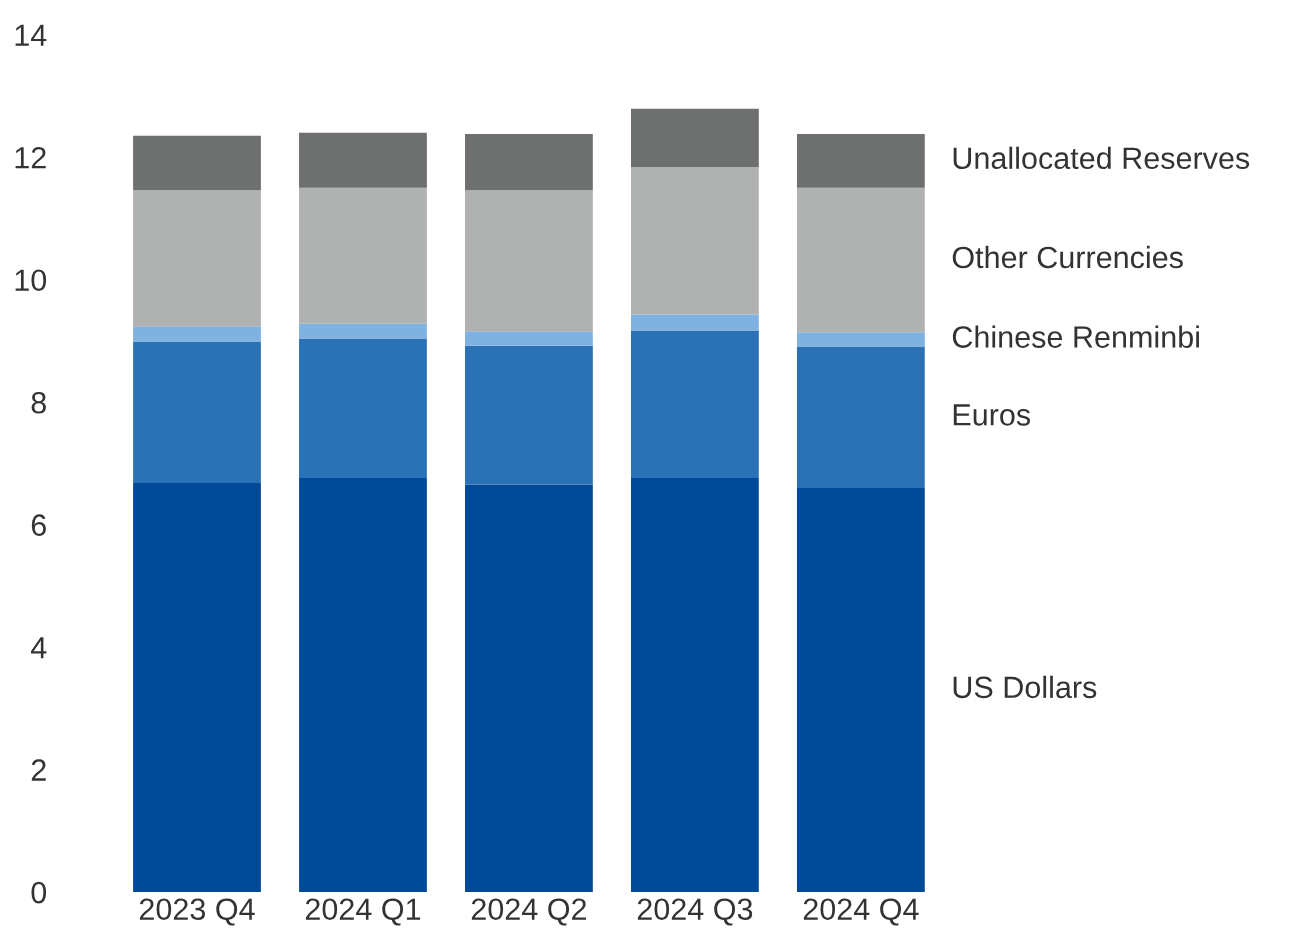 Image resolution: width=1306 pixels, height=939 pixels. What do you see at coordinates (39, 892) in the screenshot?
I see `y-tick-label: 0` at bounding box center [39, 892].